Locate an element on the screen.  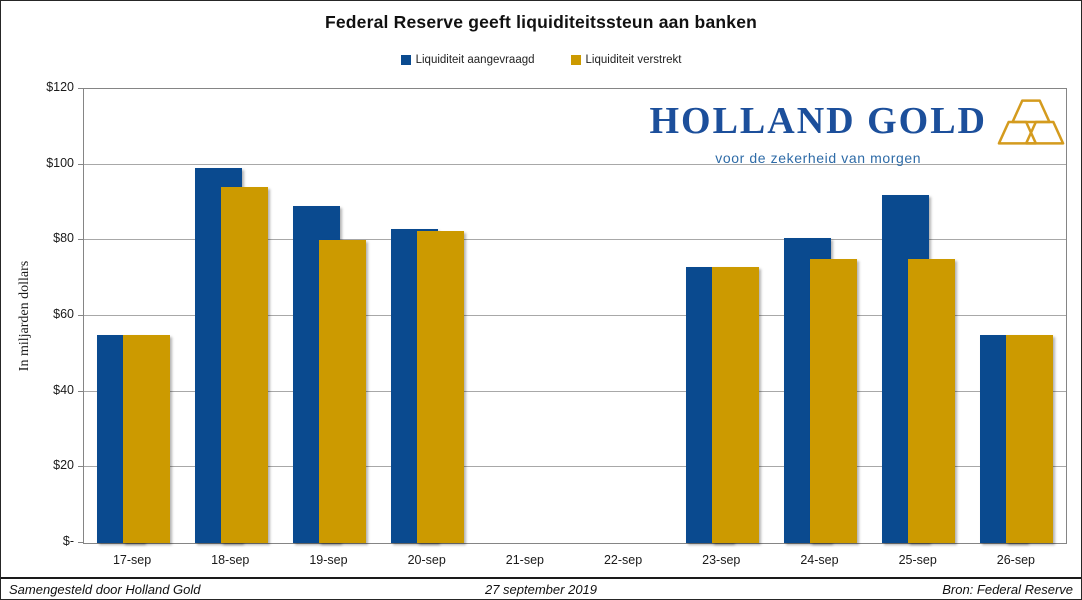
x-tick-label: 25-sep is located at coordinates (917, 560).